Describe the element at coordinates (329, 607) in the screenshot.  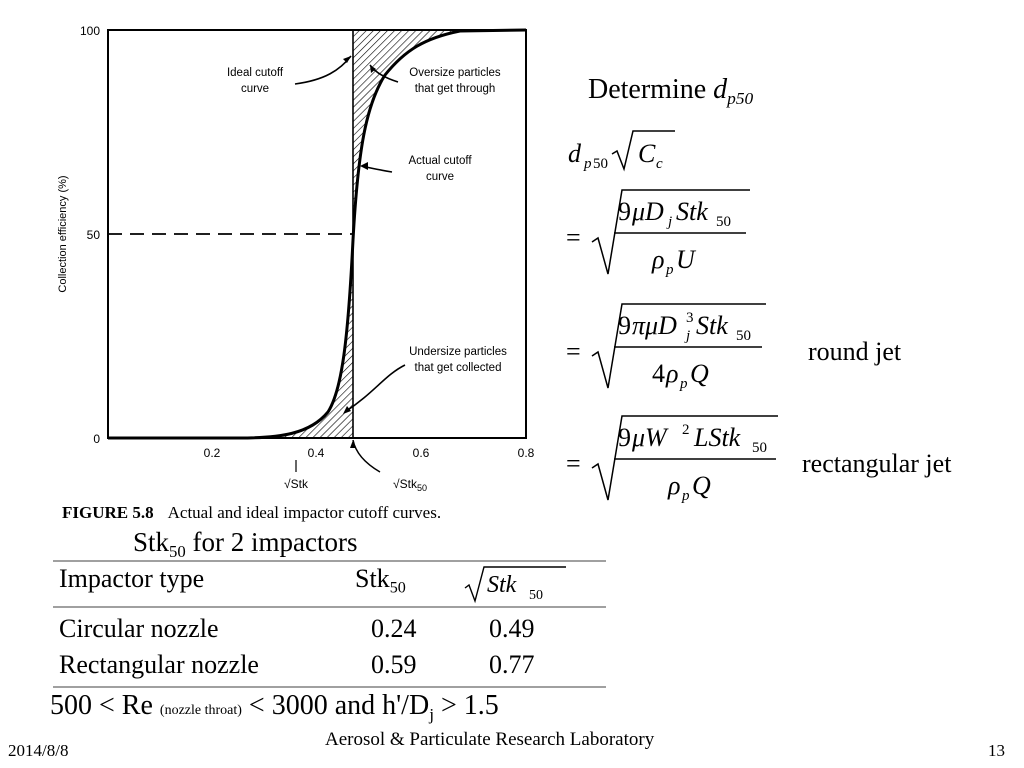
I see `table-header-rule` at that location.